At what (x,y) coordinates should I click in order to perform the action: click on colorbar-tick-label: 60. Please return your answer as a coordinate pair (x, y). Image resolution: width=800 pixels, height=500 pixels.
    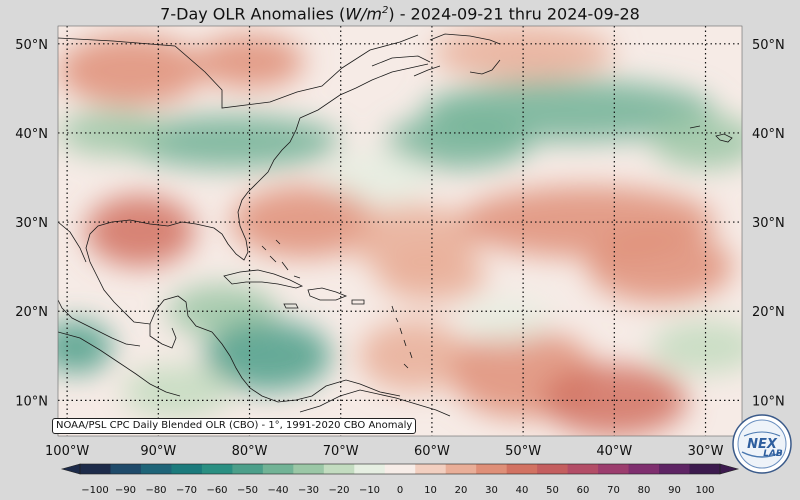
    Looking at the image, I should click on (583, 490).